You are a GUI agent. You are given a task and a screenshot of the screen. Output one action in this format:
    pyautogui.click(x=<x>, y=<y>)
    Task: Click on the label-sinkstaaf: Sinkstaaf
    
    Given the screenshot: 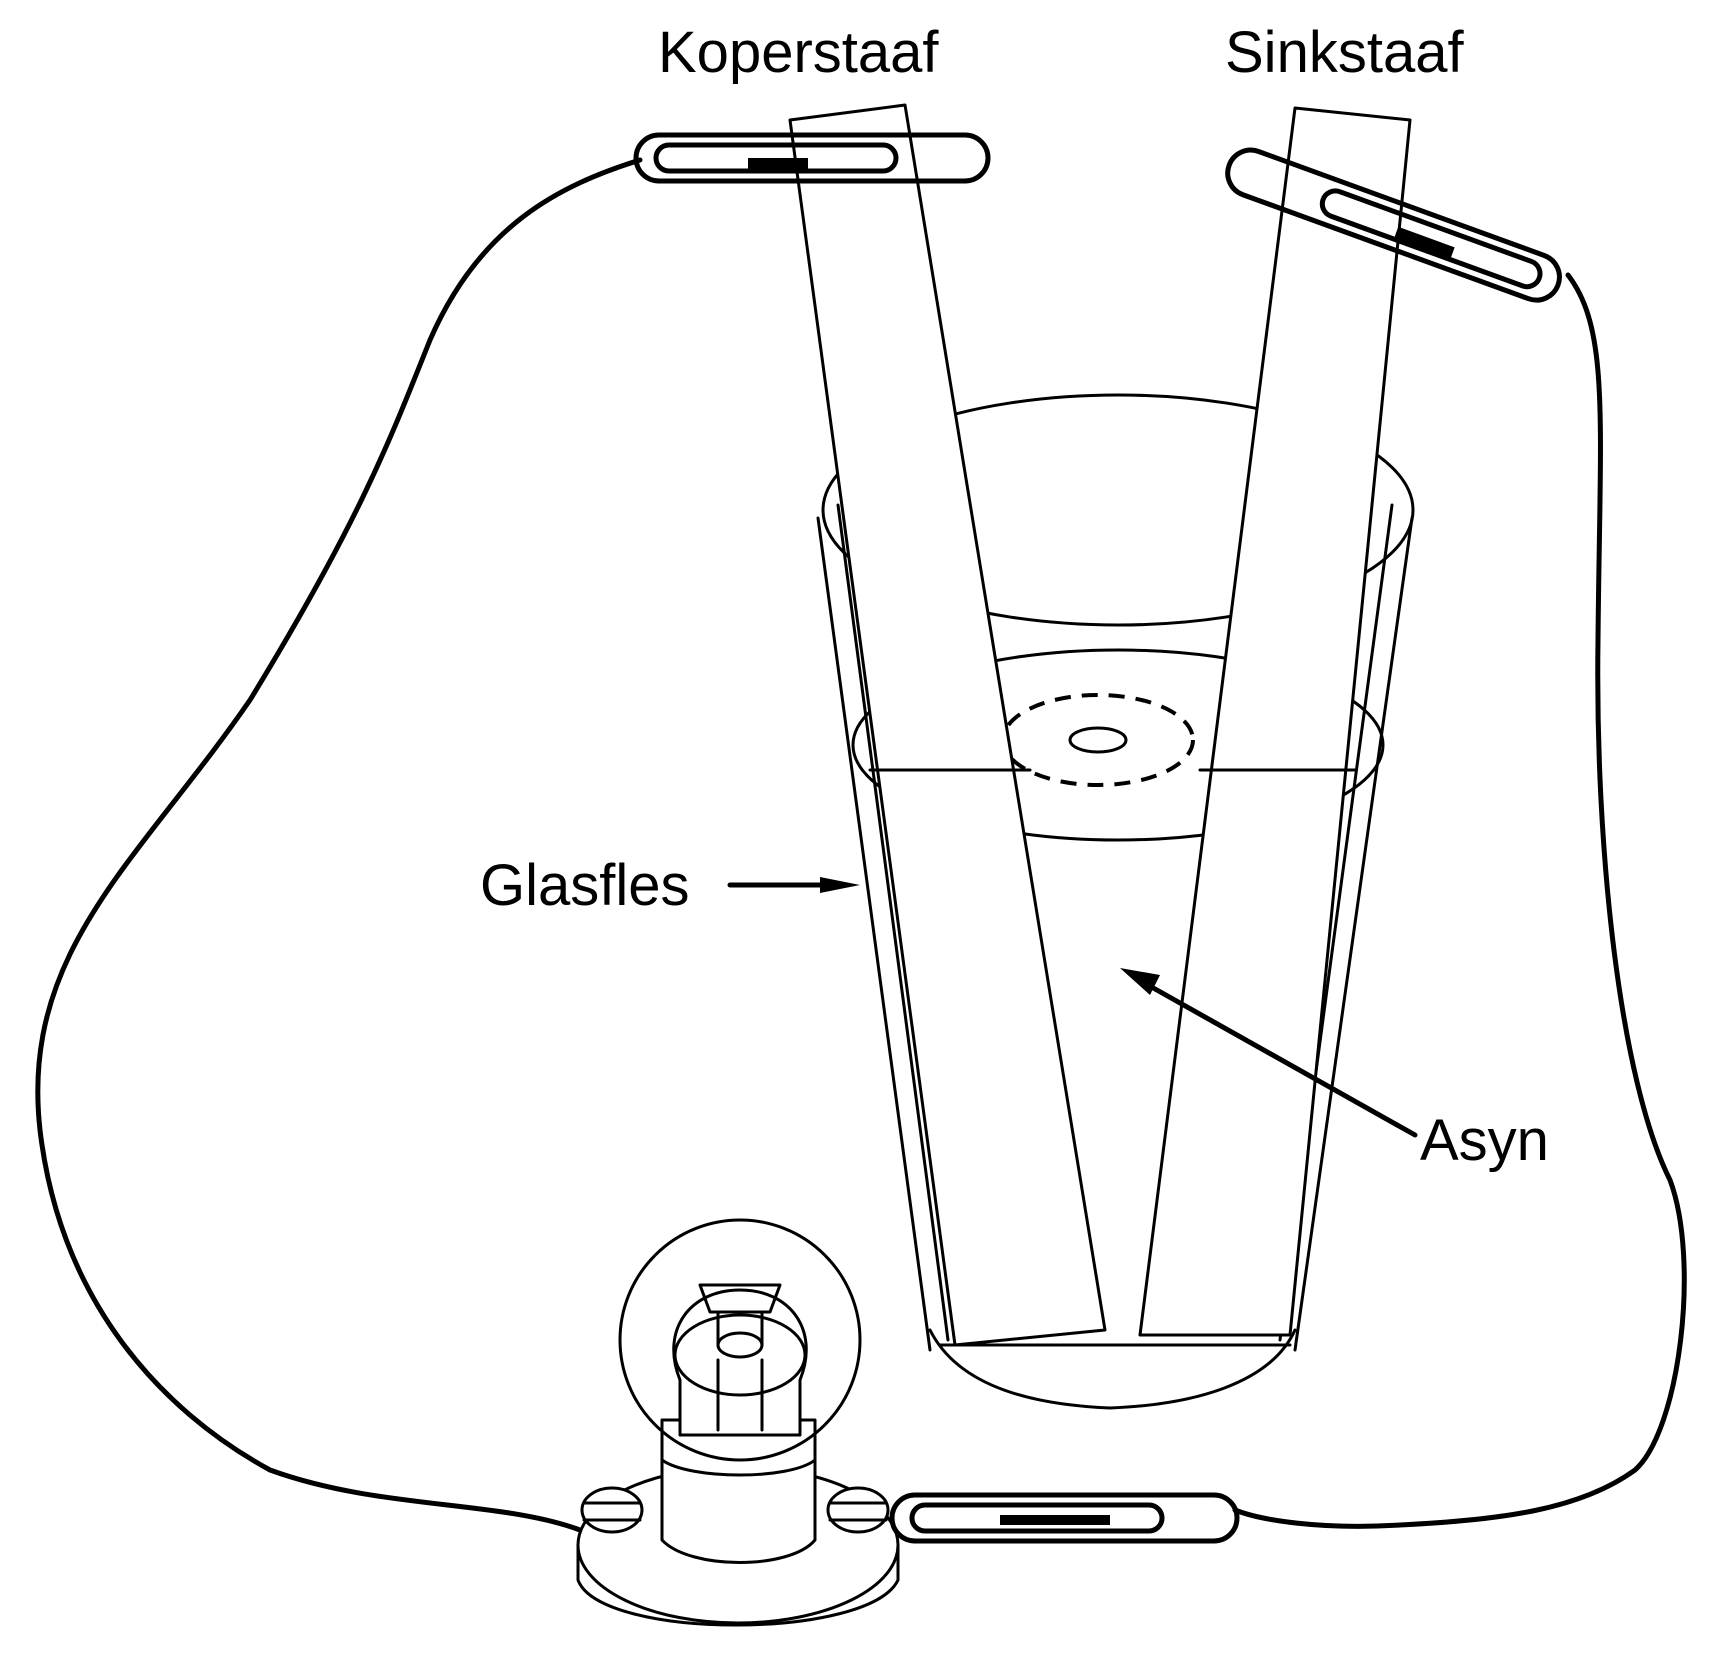 What is the action you would take?
    pyautogui.click(x=1344, y=52)
    